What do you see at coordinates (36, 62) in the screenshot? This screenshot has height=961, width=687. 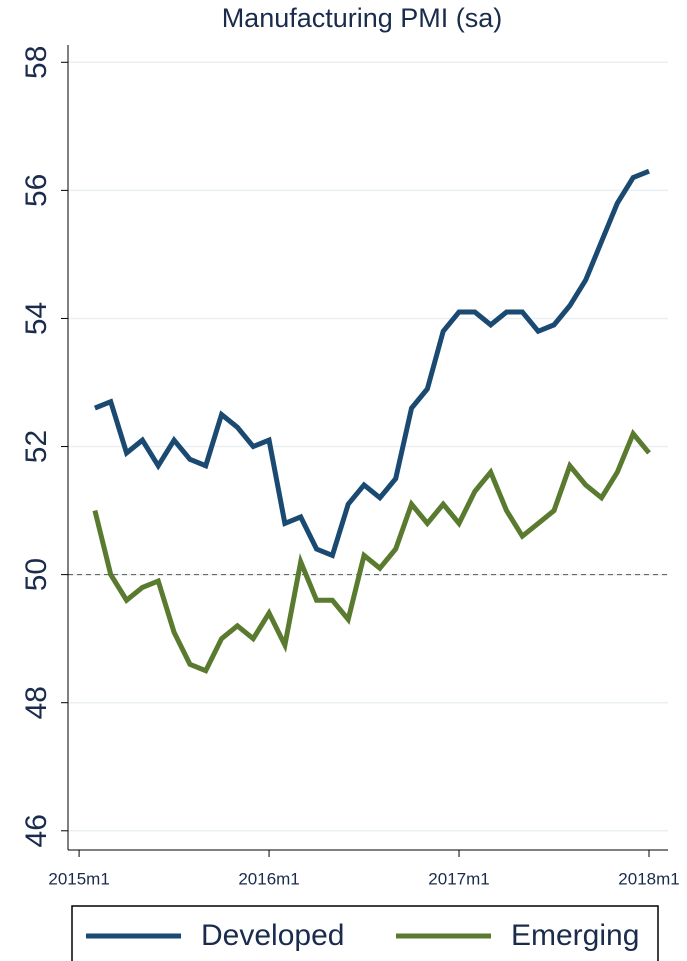 I see `y-tick-label: 58` at bounding box center [36, 62].